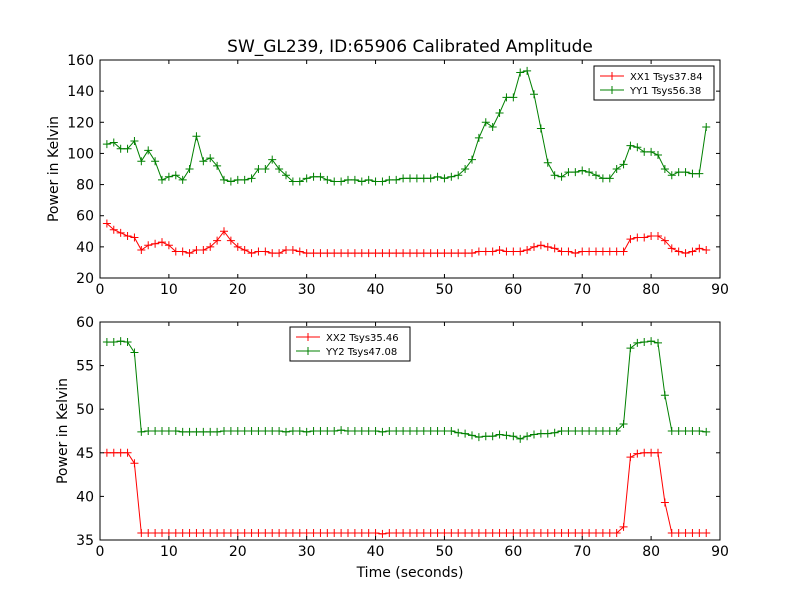 The height and width of the screenshot is (600, 800). Describe the element at coordinates (63, 431) in the screenshot. I see `y-axis-label-1: Power in Kelvin` at that location.